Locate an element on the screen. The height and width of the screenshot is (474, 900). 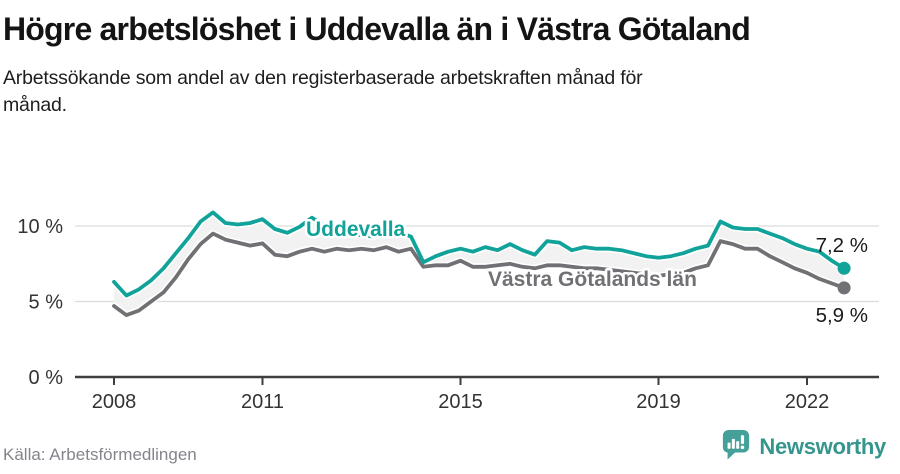
newsworthy-brand: Newsworthy is located at coordinates (803, 447).